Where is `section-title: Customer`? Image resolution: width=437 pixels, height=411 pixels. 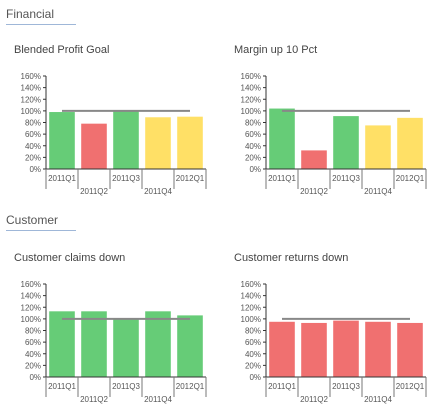
section-title: Customer is located at coordinates (32, 220).